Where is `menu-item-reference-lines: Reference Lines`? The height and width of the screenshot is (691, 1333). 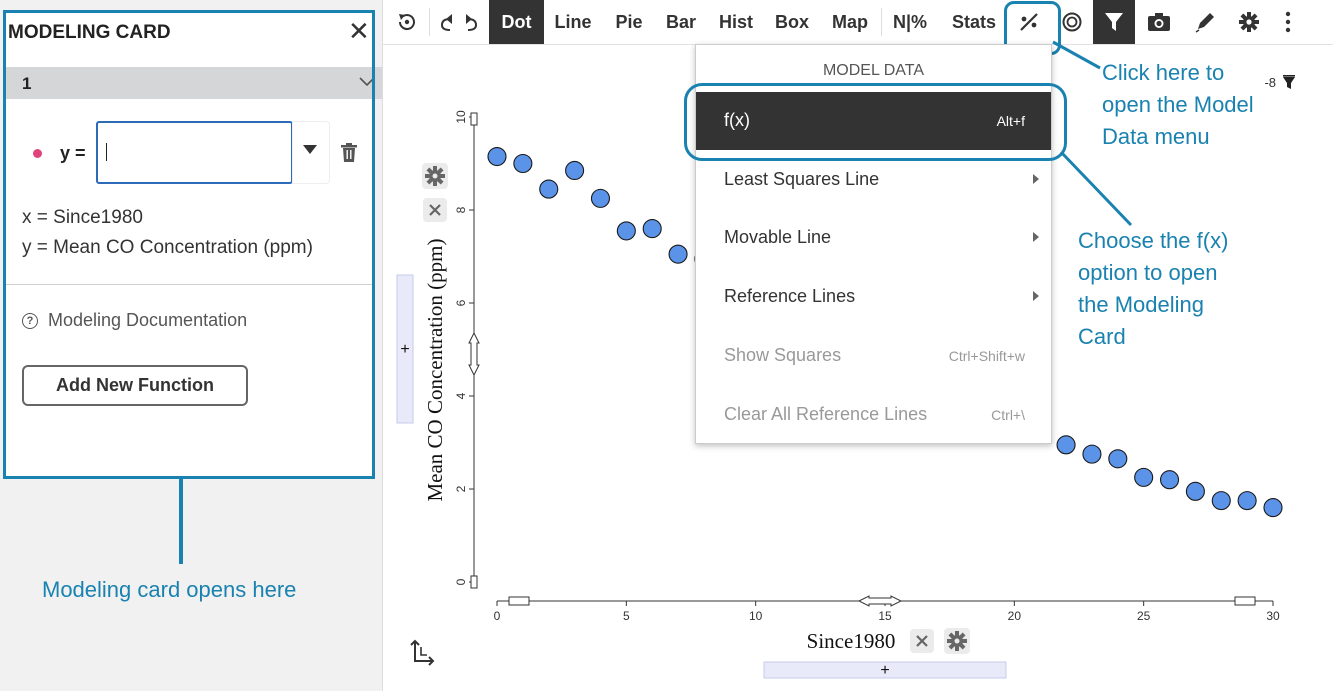 menu-item-reference-lines: Reference Lines is located at coordinates (873, 297).